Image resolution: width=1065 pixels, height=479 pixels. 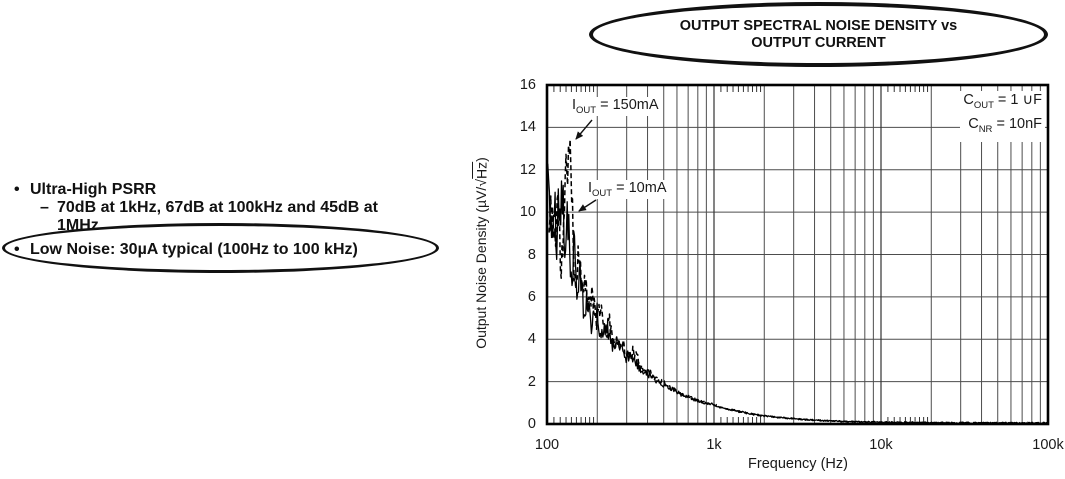 I want to click on annotation-subscript: NR, so click(x=985, y=130).